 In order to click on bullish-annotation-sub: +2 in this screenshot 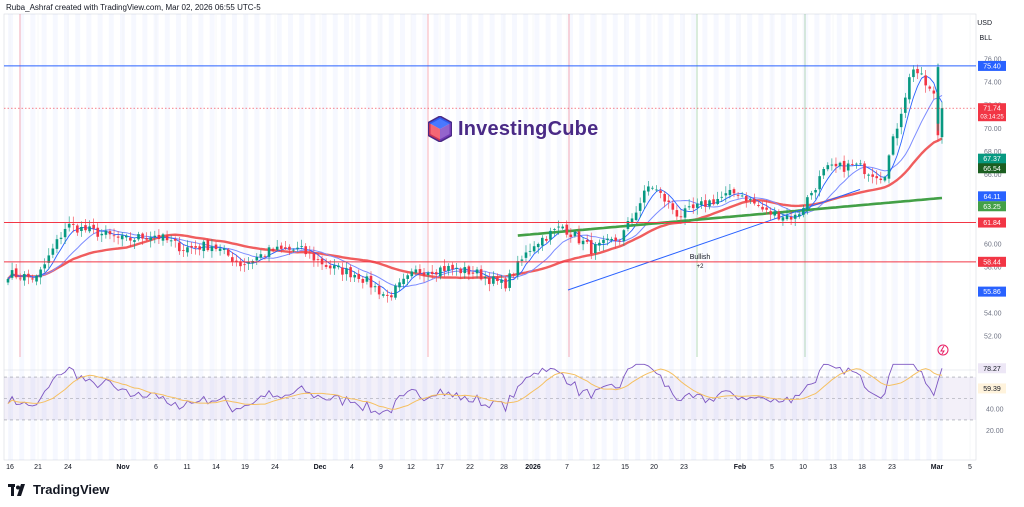, I will do `click(701, 267)`.